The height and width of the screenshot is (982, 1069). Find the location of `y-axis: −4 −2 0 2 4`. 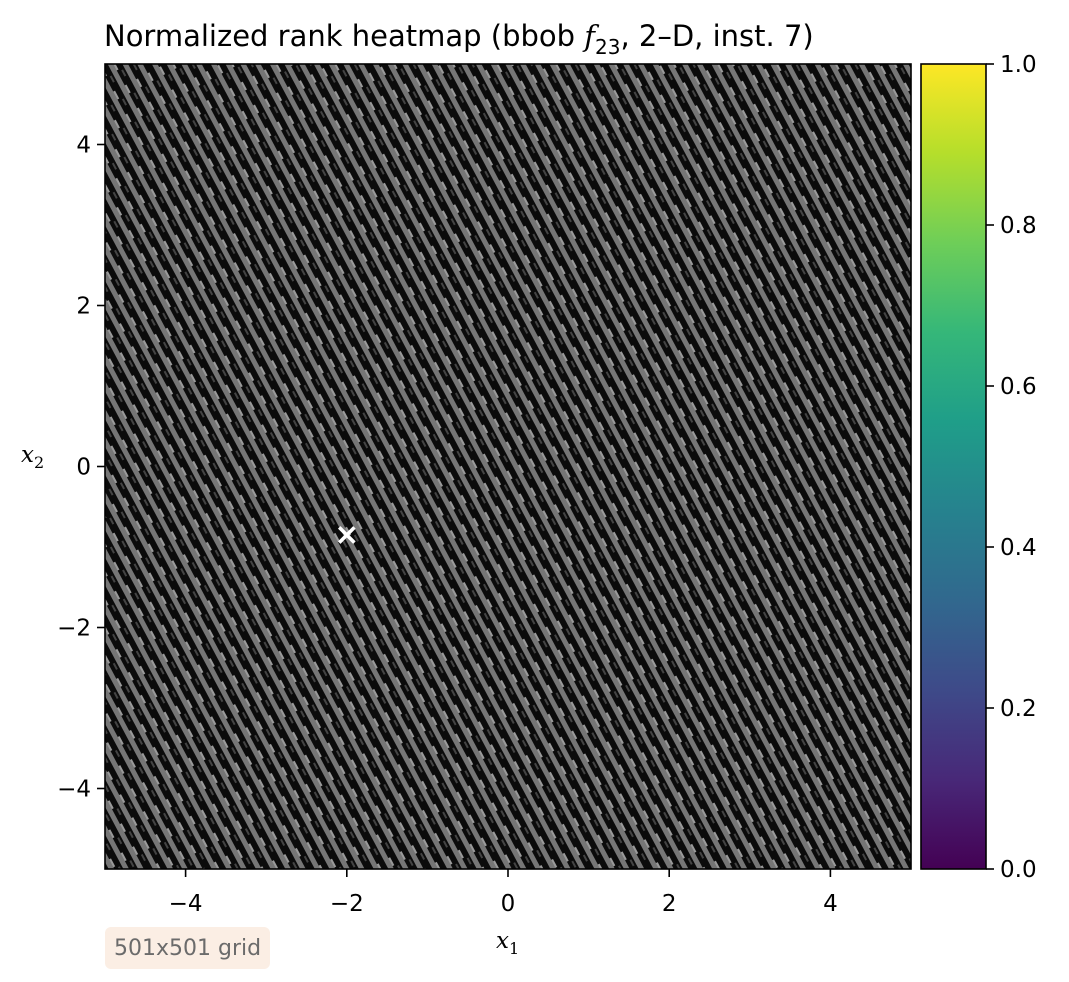

y-axis: −4 −2 0 2 4 is located at coordinates (81, 468).